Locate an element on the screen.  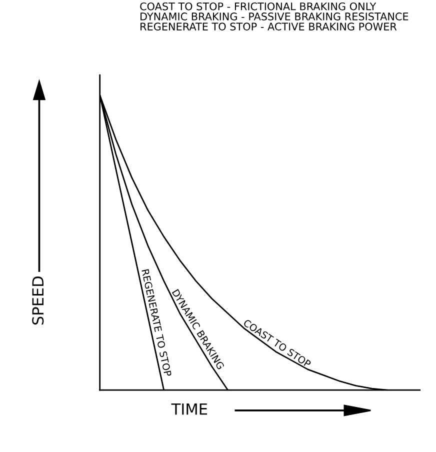
chart-title: COAST TO STOP - FRICTIONAL BRAKING ONLY DYNAMIC BRAKING - PASSIVE BRAKING RESISTANCE REGENERATE TO STOP - ACTIVE BRAKING POWER is located at coordinates (274, 16).